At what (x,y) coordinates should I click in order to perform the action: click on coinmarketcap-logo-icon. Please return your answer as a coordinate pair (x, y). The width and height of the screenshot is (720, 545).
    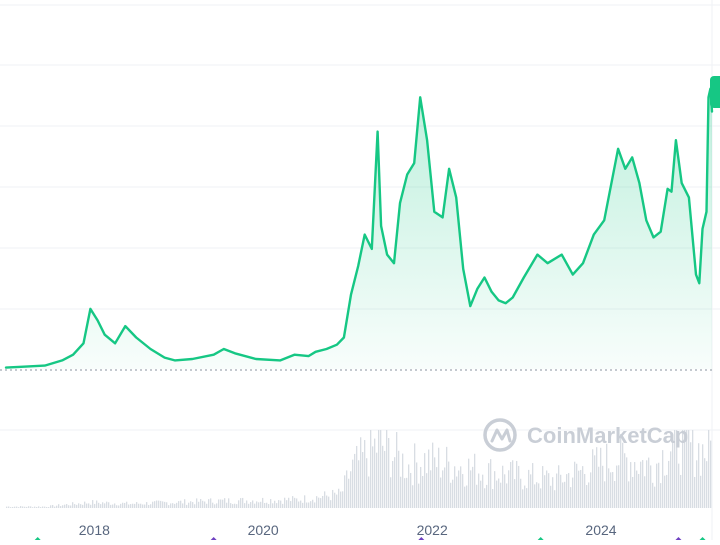
    Looking at the image, I should click on (500, 435).